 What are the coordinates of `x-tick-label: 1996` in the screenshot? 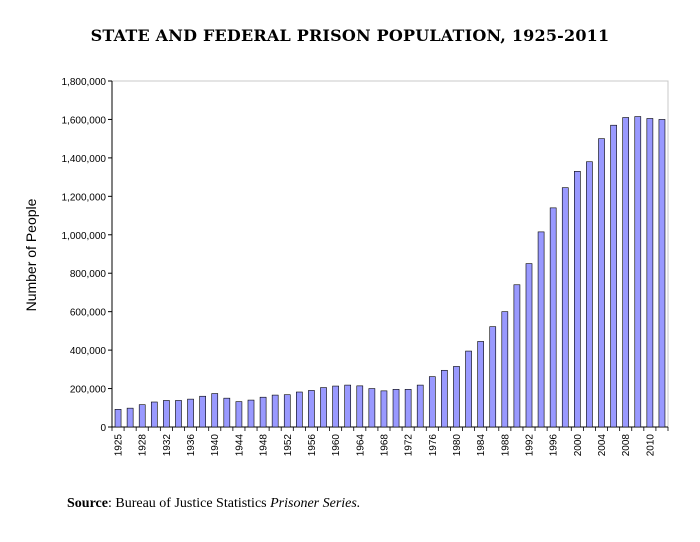 It's located at (554, 445).